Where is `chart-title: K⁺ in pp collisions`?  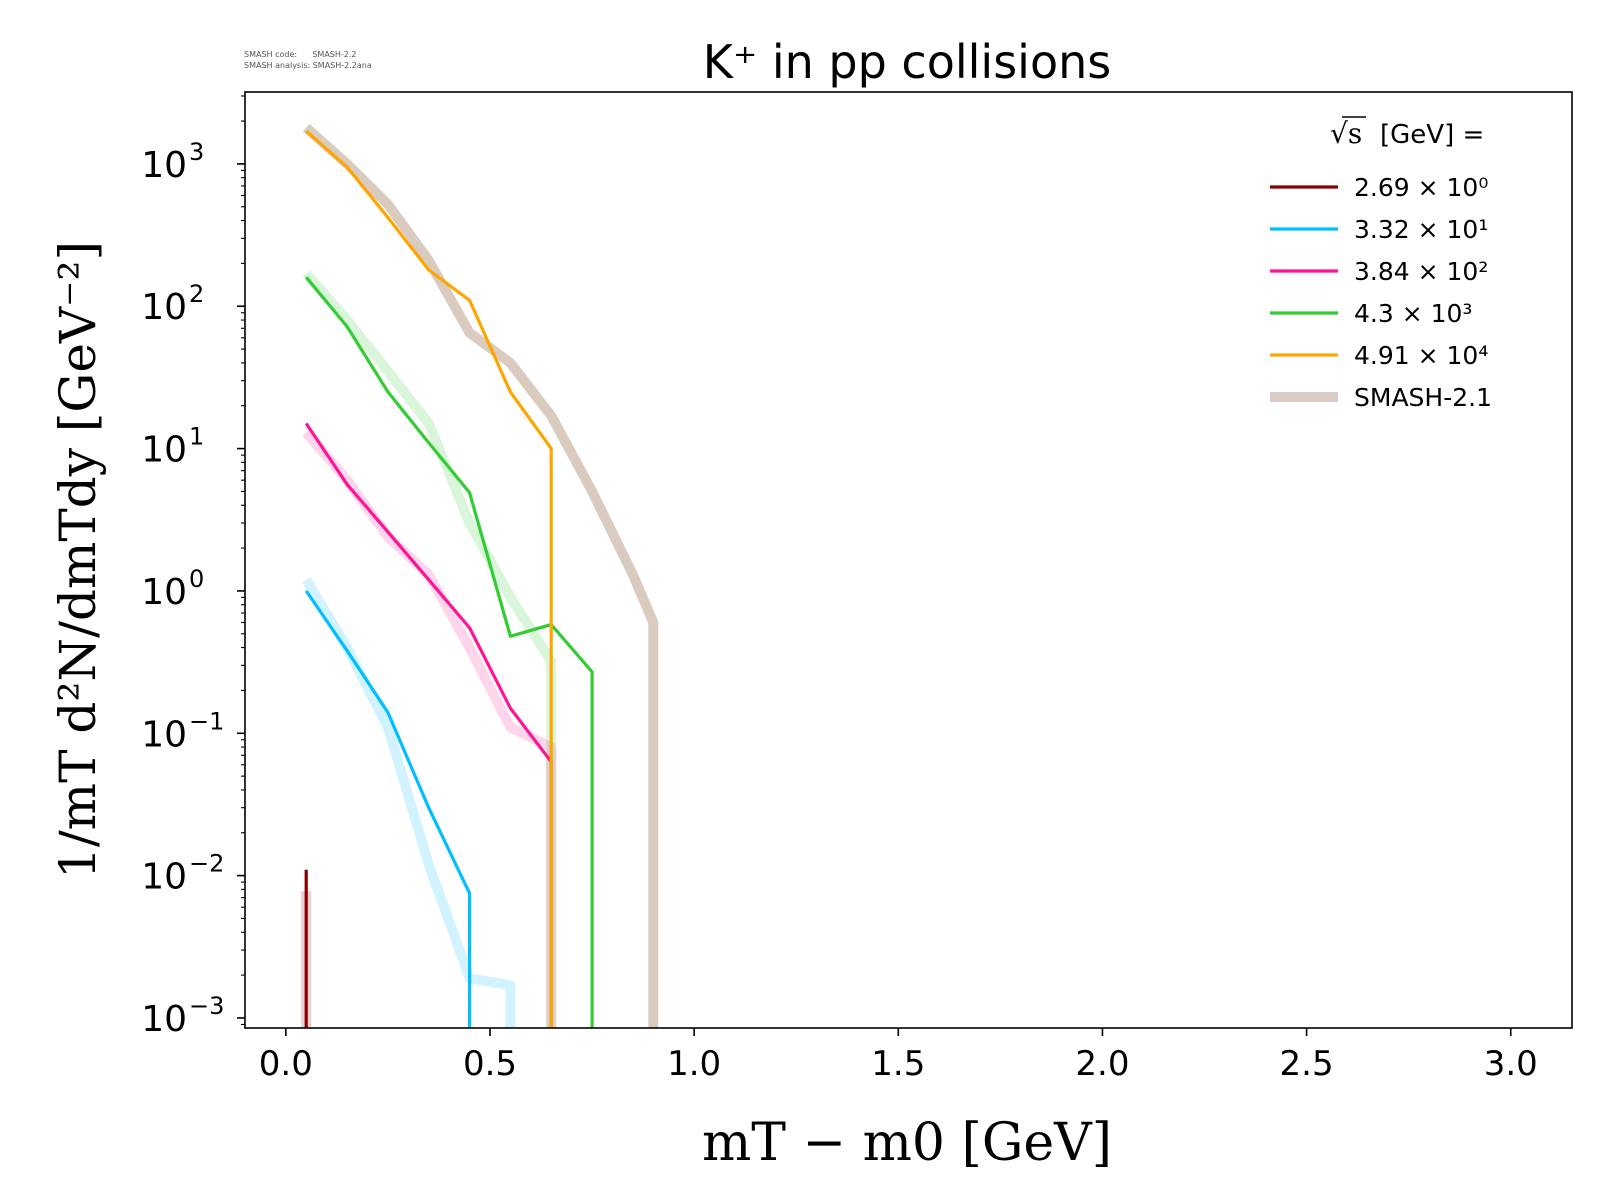
chart-title: K⁺ in pp collisions is located at coordinates (907, 62).